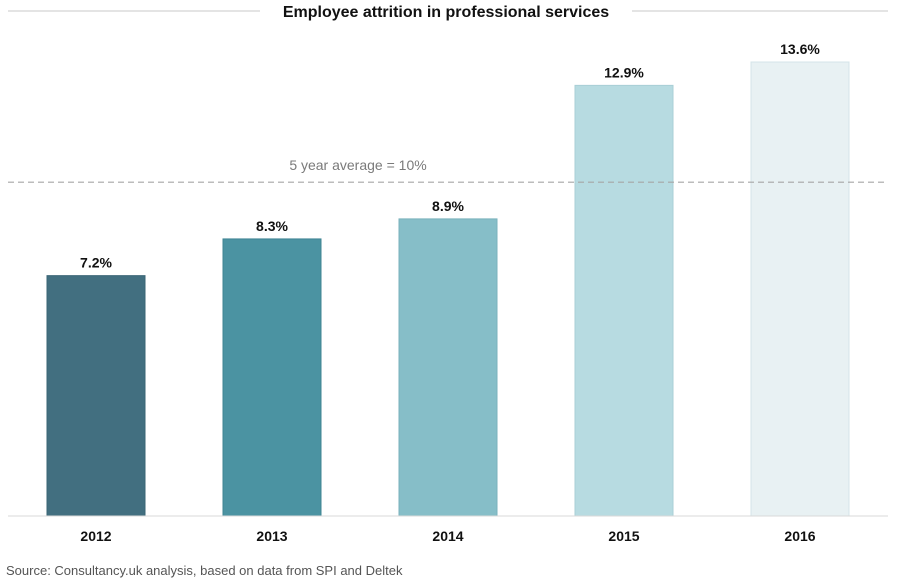 The width and height of the screenshot is (900, 582). What do you see at coordinates (448, 367) in the screenshot?
I see `bar-2014` at bounding box center [448, 367].